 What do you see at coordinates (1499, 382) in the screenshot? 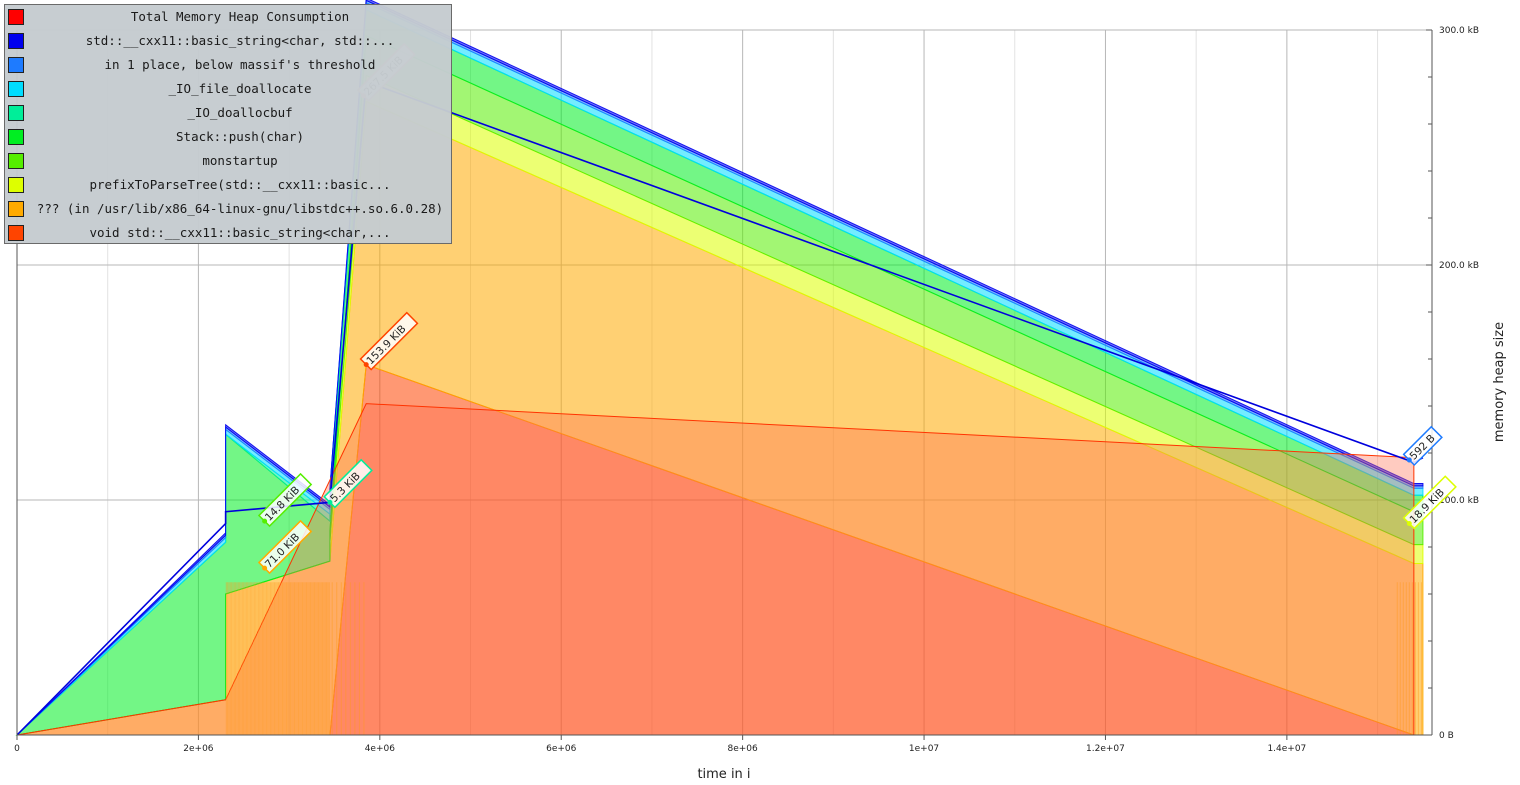
I see `y-axis-title: memory heap size` at bounding box center [1499, 382].